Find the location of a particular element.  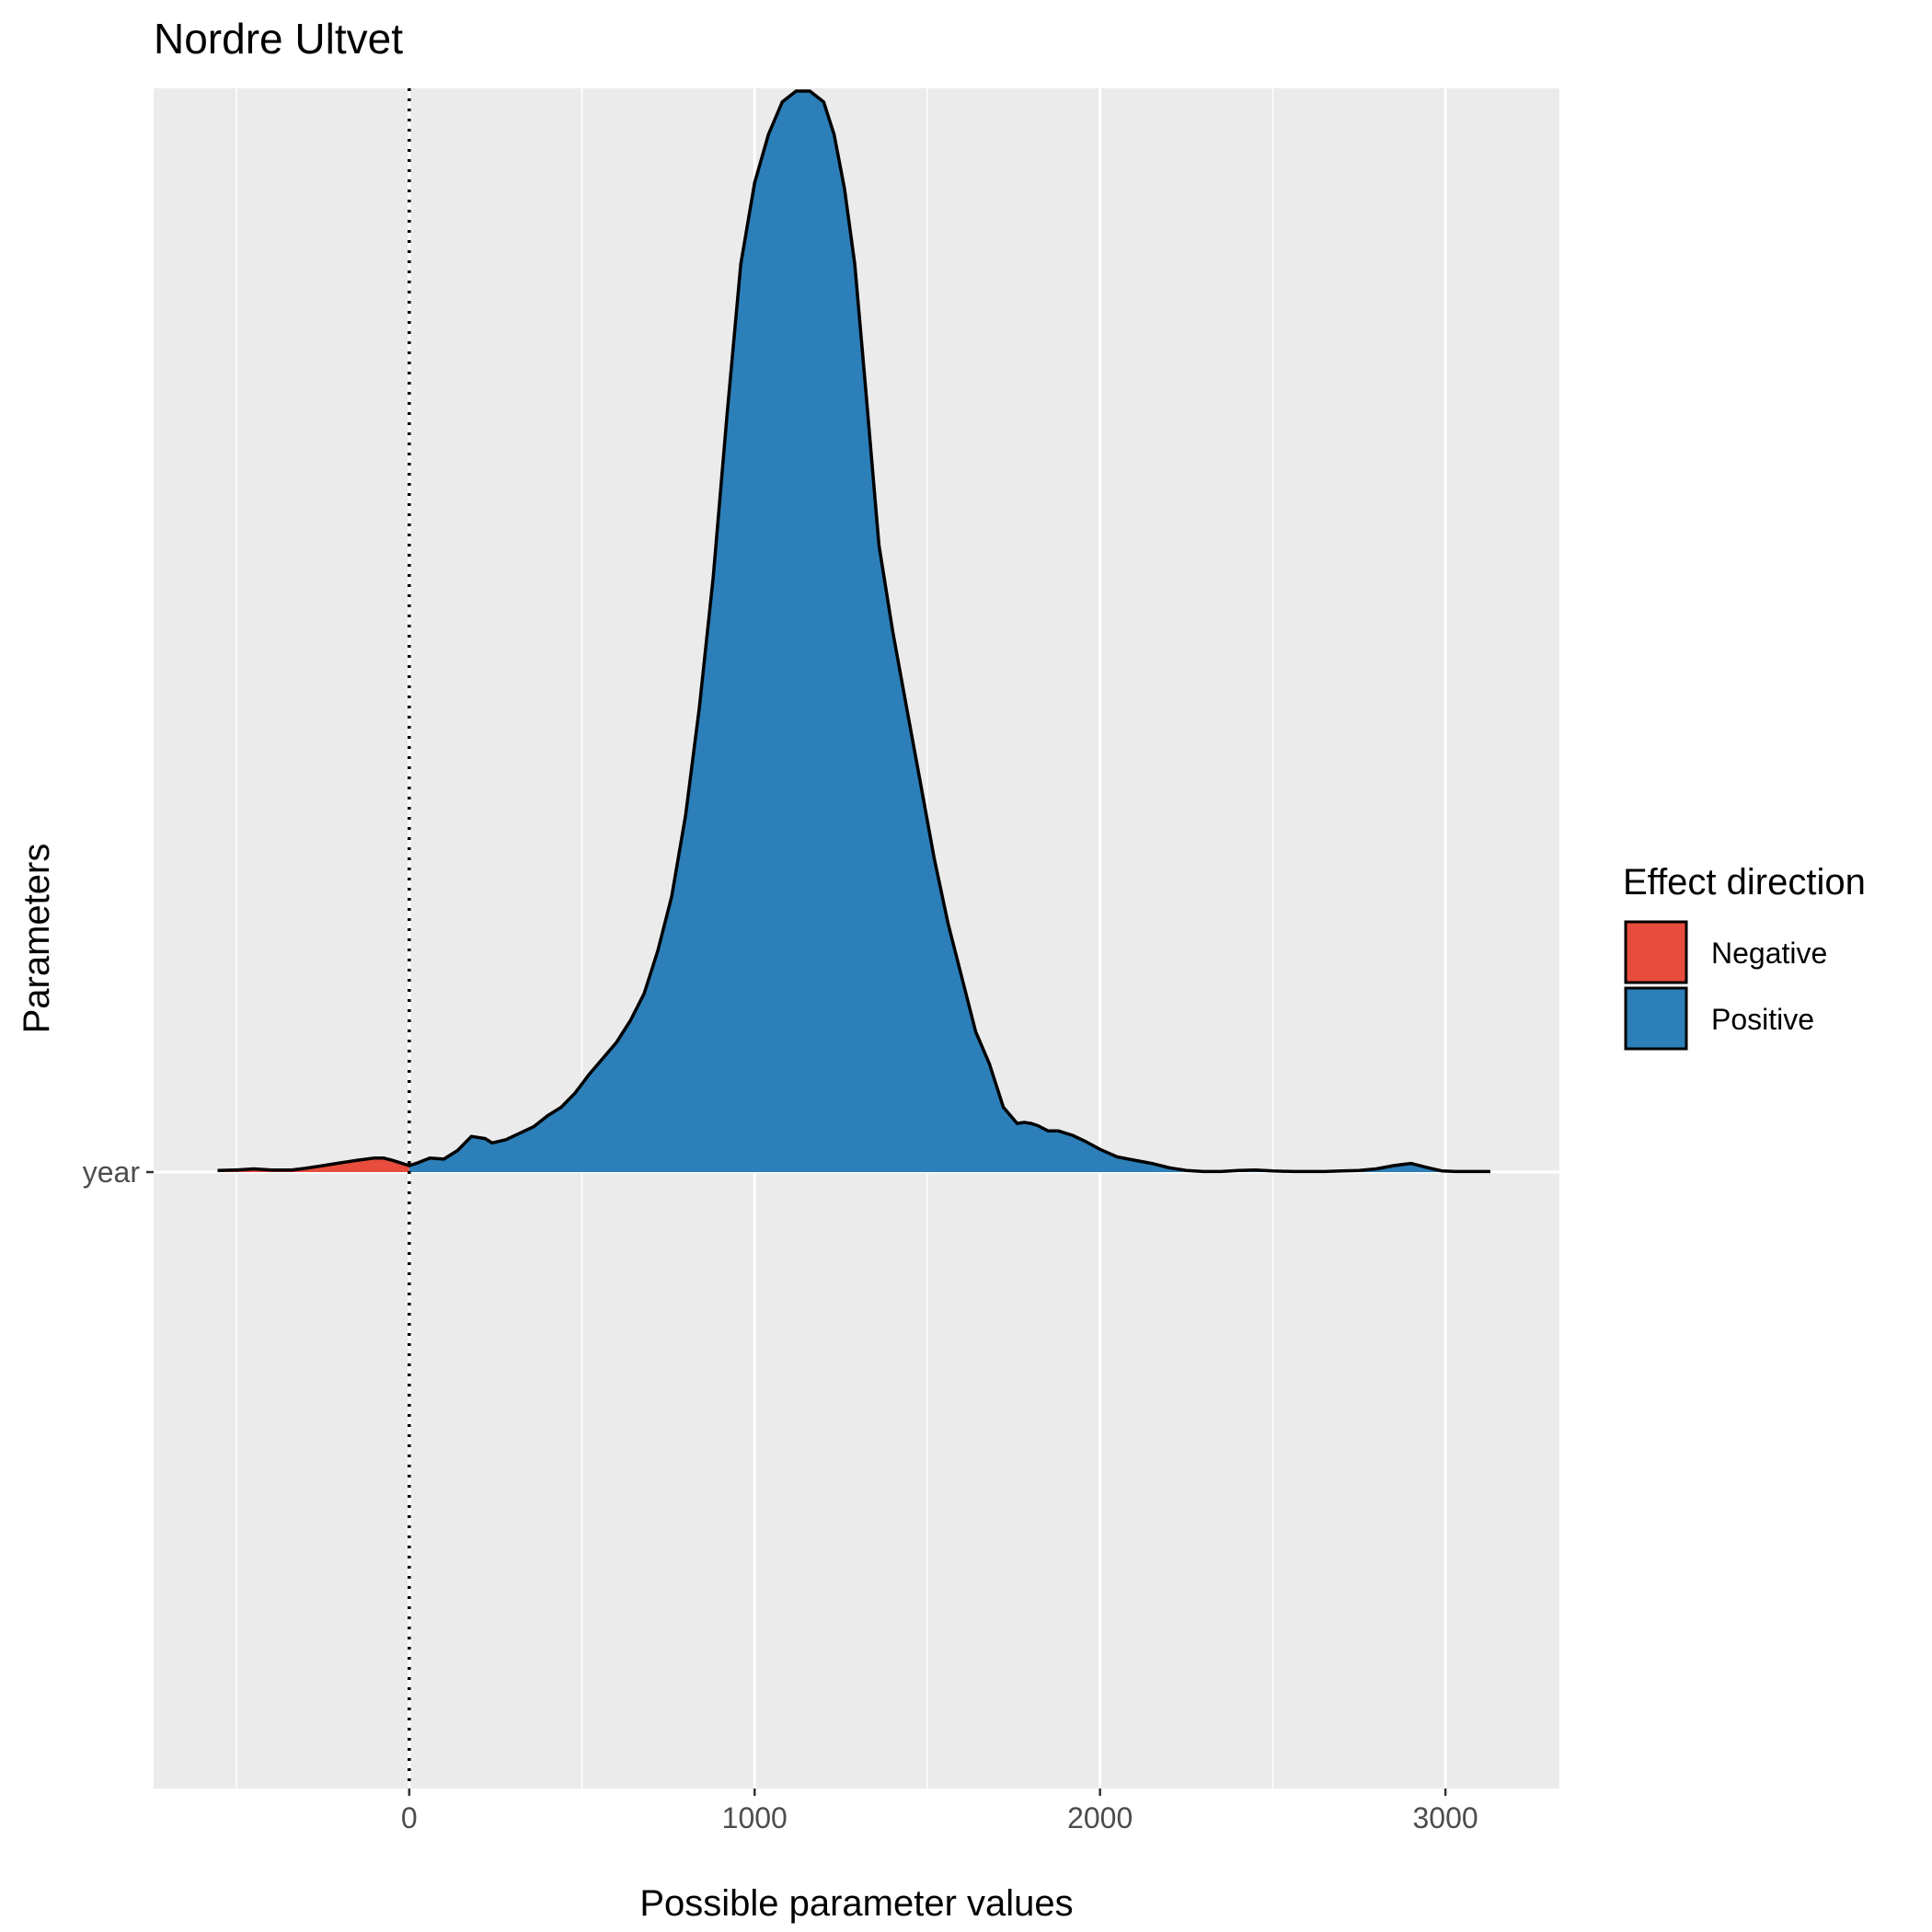

x-tick-label: 2000 is located at coordinates (1100, 1817).